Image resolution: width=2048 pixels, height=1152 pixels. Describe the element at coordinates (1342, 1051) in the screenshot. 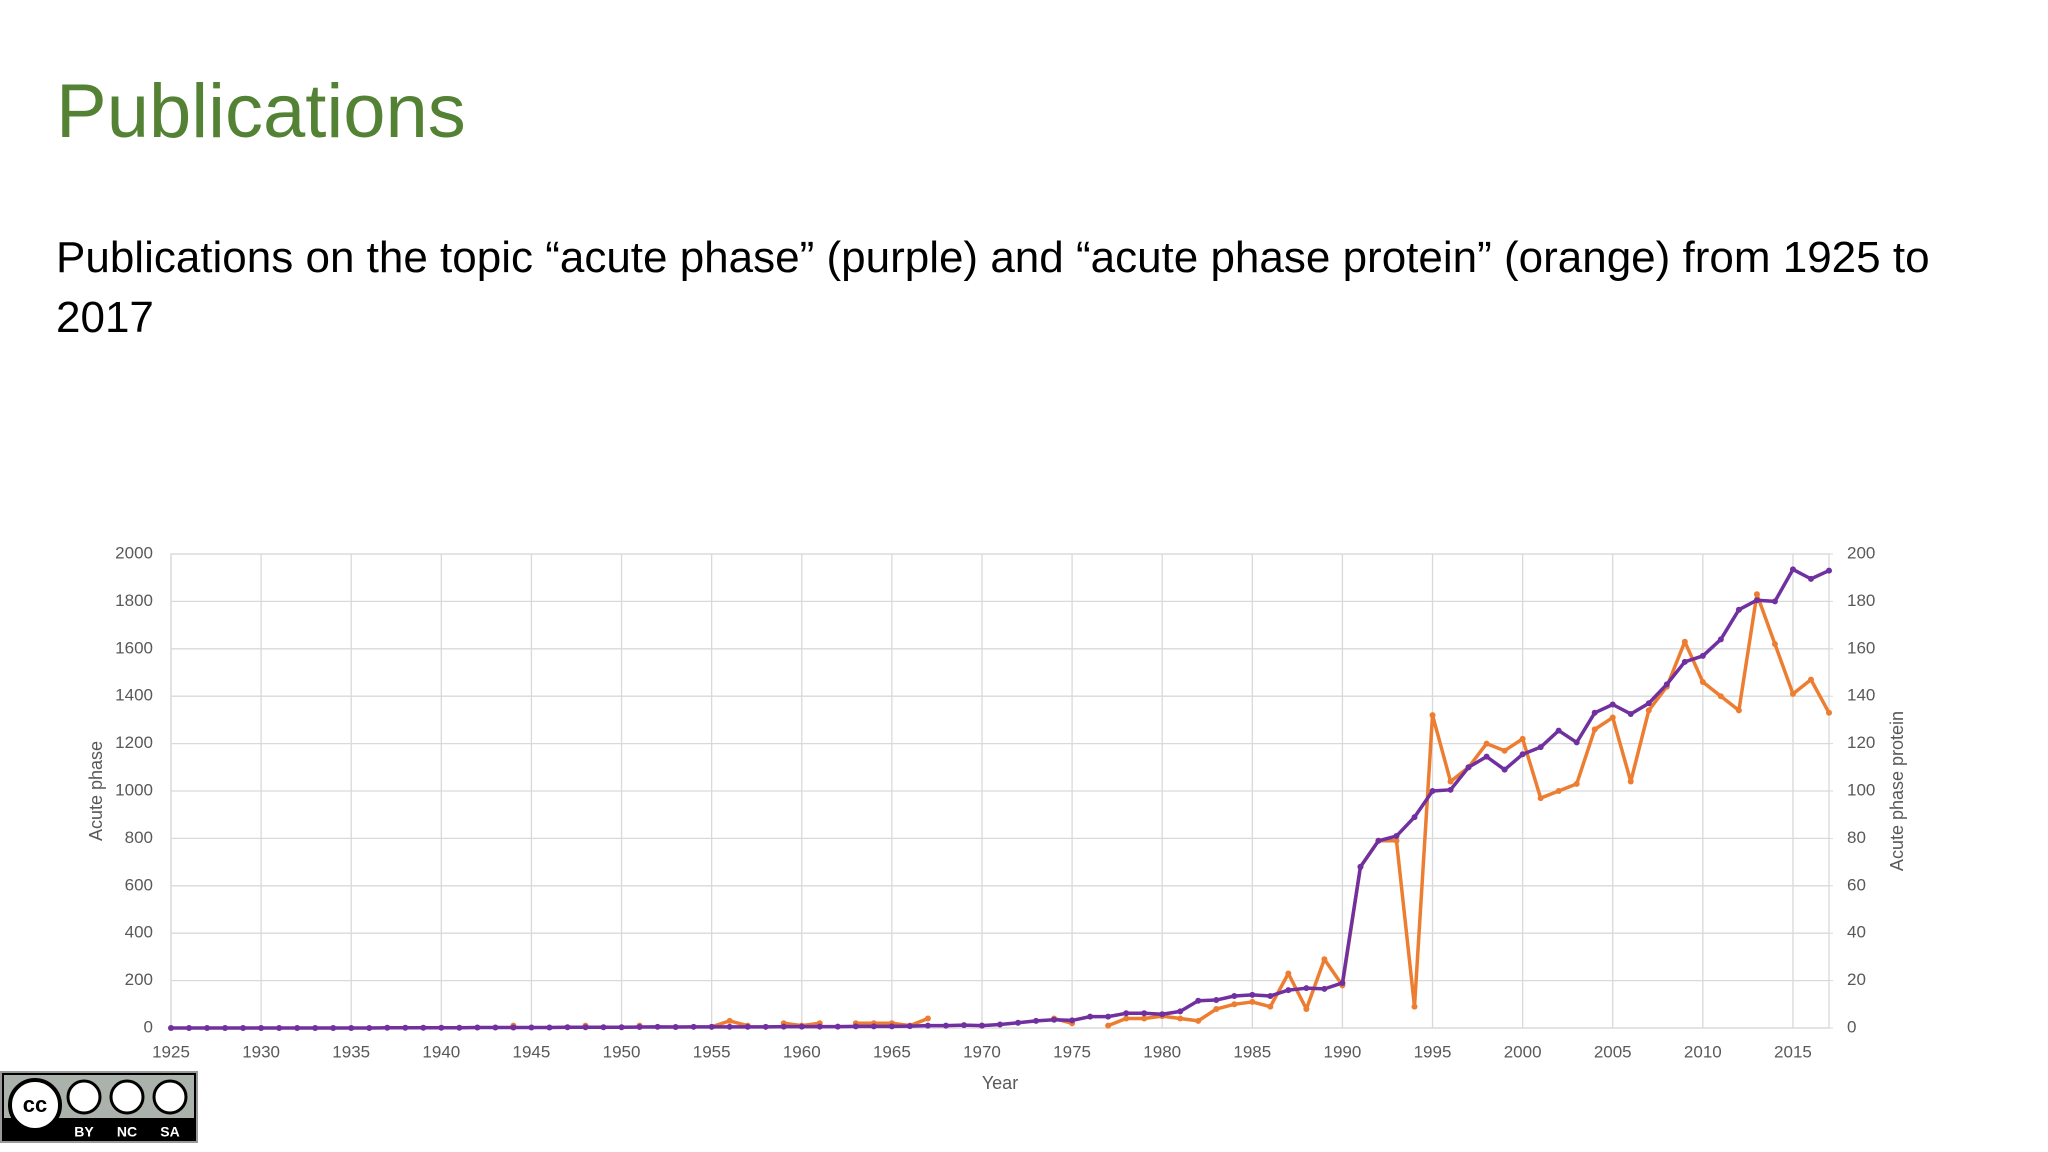

I see `x-tick-label: 1990` at that location.